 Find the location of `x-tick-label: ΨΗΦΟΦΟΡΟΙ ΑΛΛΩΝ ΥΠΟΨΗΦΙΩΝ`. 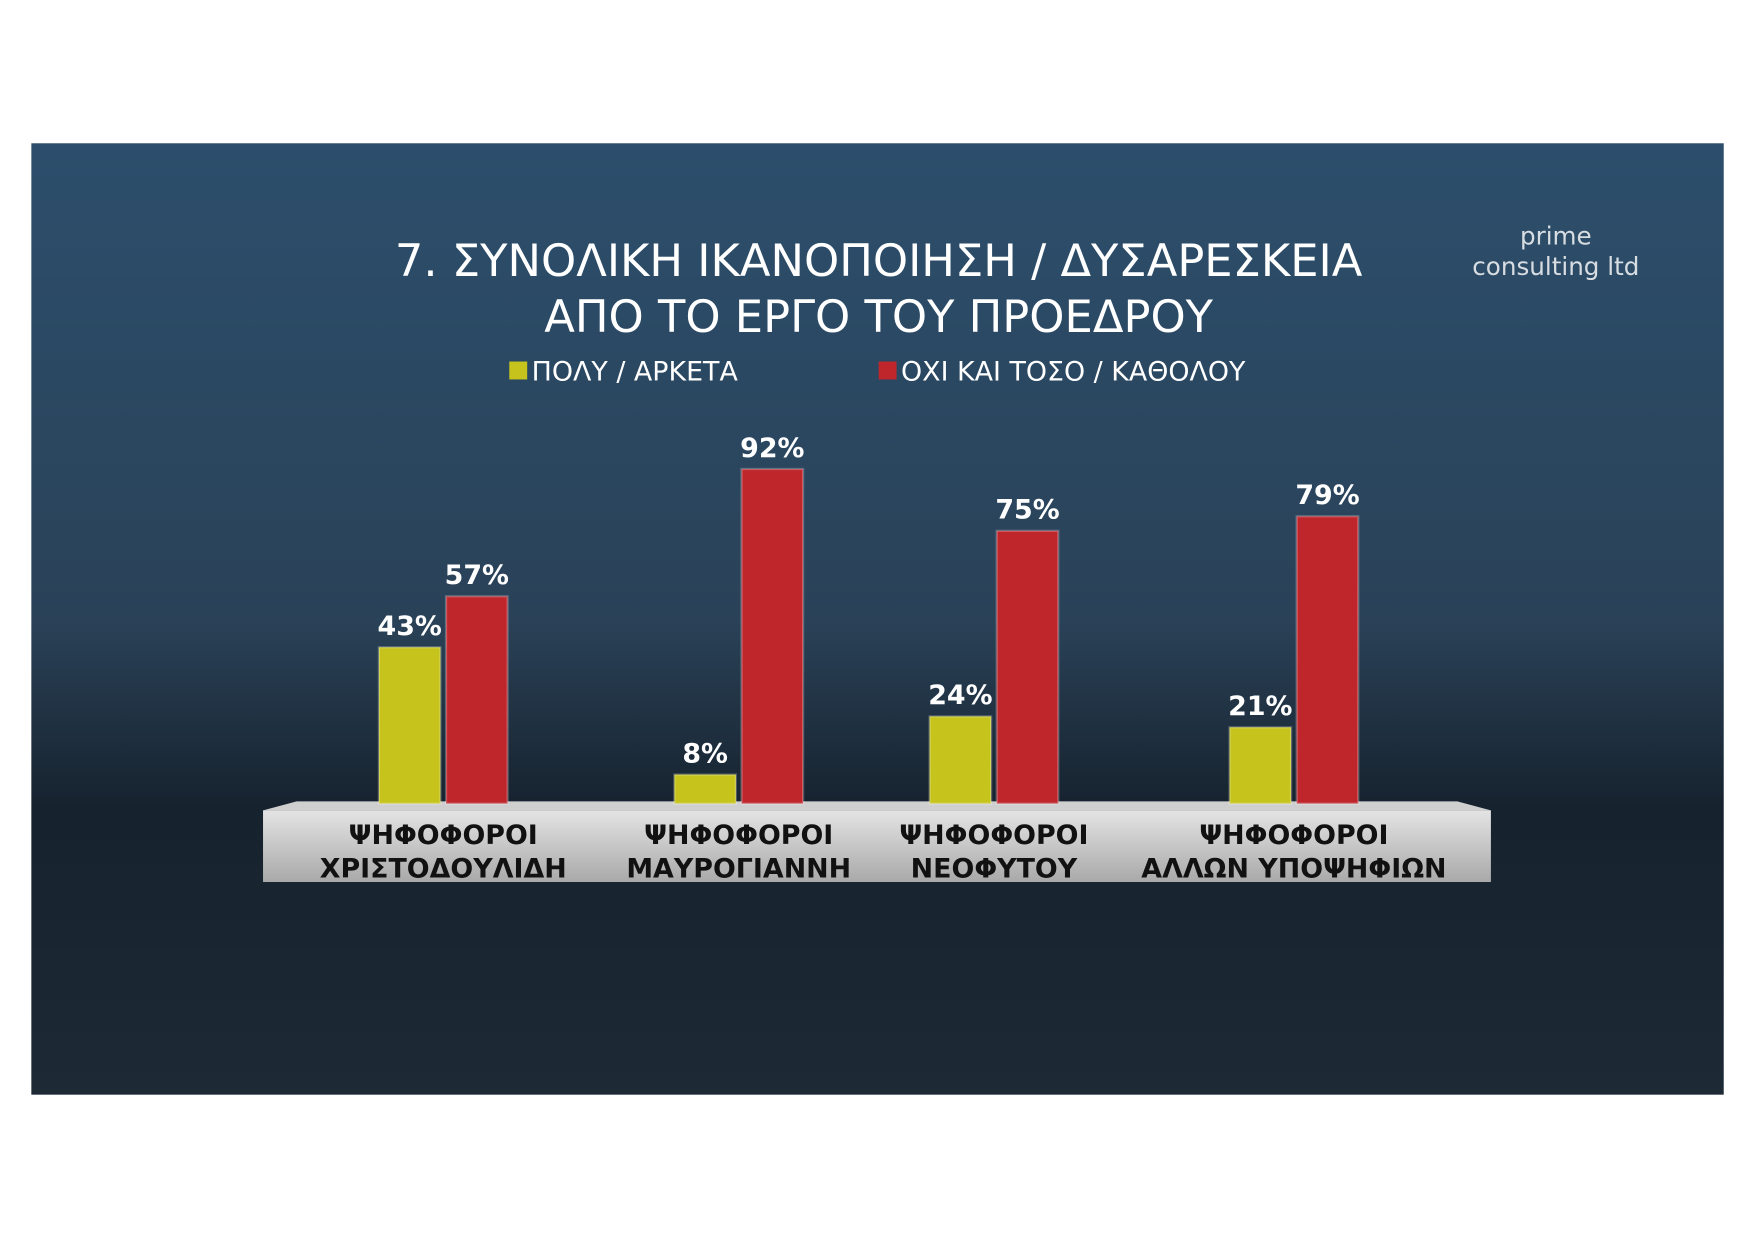

x-tick-label: ΨΗΦΟΦΟΡΟΙ ΑΛΛΩΝ ΥΠΟΨΗΦΙΩΝ is located at coordinates (1293, 852).